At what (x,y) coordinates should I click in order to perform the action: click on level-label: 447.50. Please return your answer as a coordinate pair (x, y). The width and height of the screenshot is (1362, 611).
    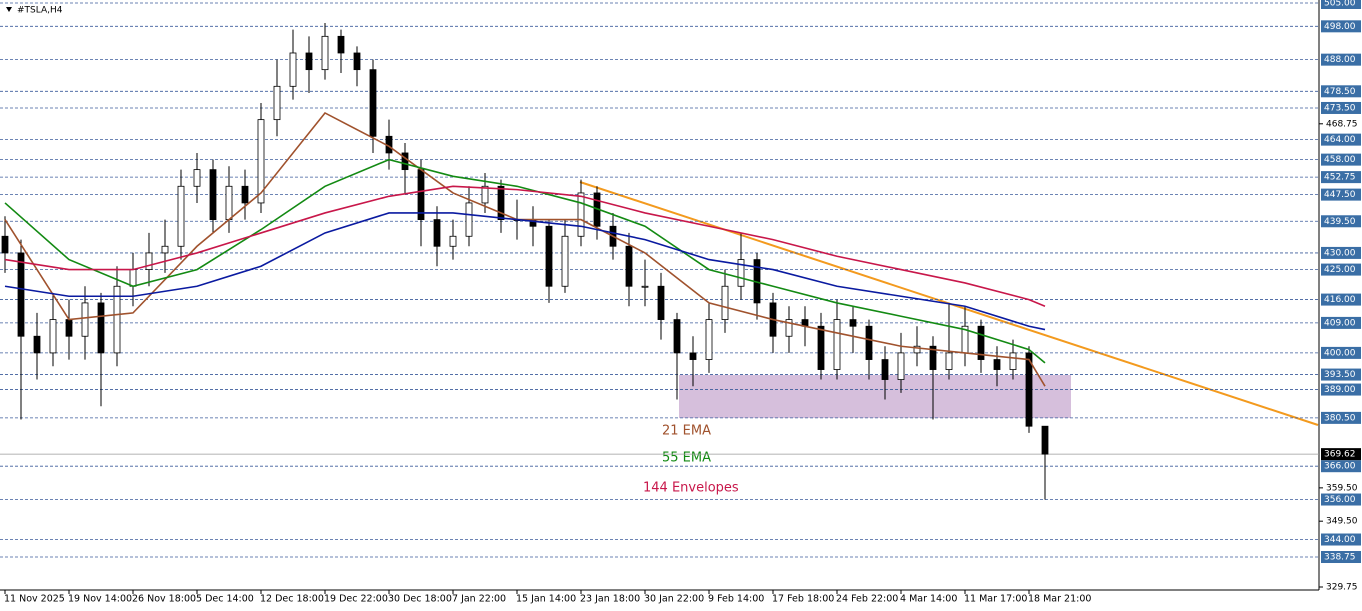
    Looking at the image, I should click on (1340, 195).